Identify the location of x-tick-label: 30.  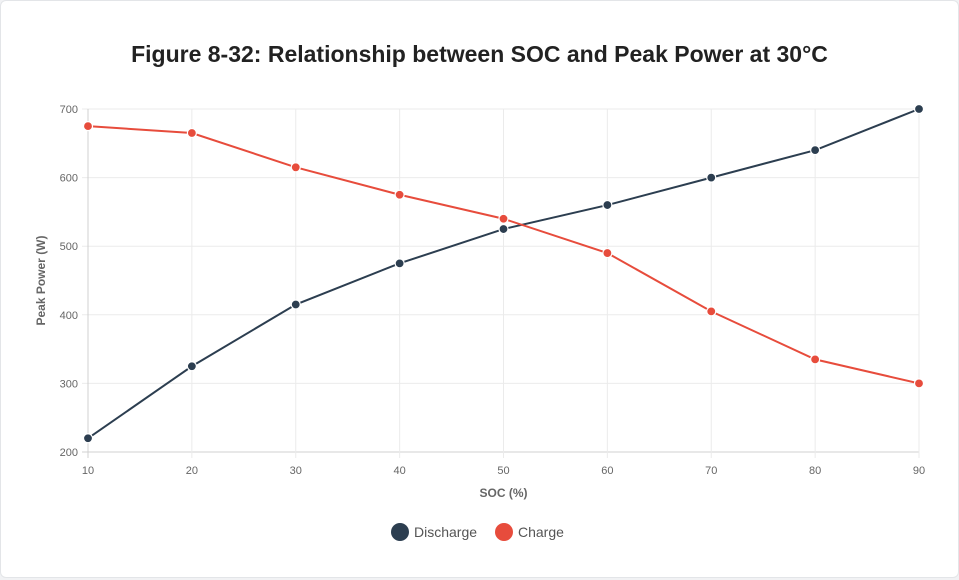
(296, 471).